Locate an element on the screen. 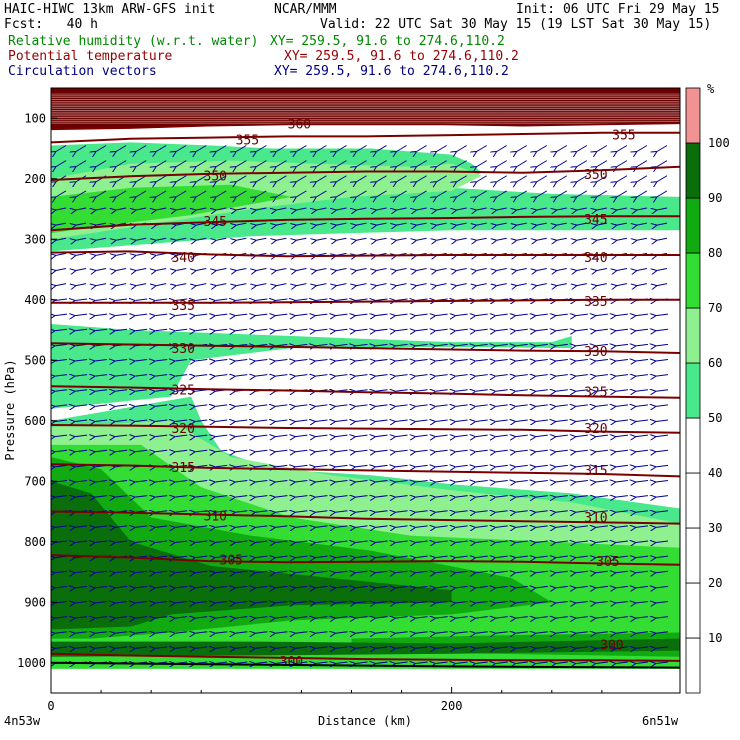 This screenshot has width=740, height=740. model-title: HAIC-HIWC 13km ARW-GFS init is located at coordinates (110, 9).